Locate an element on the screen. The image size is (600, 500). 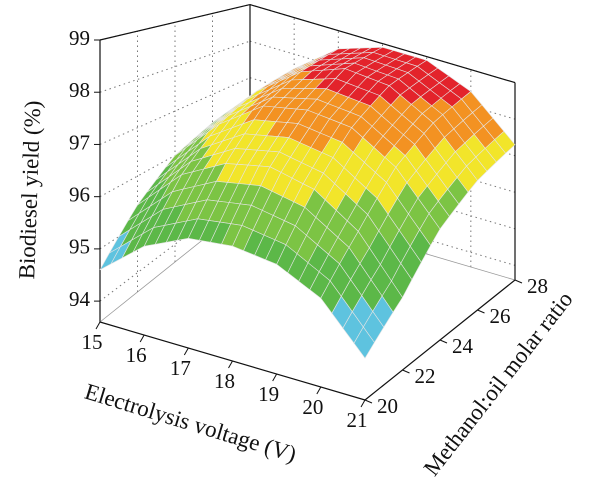
z-tick-label: 98 is located at coordinates (79, 90).